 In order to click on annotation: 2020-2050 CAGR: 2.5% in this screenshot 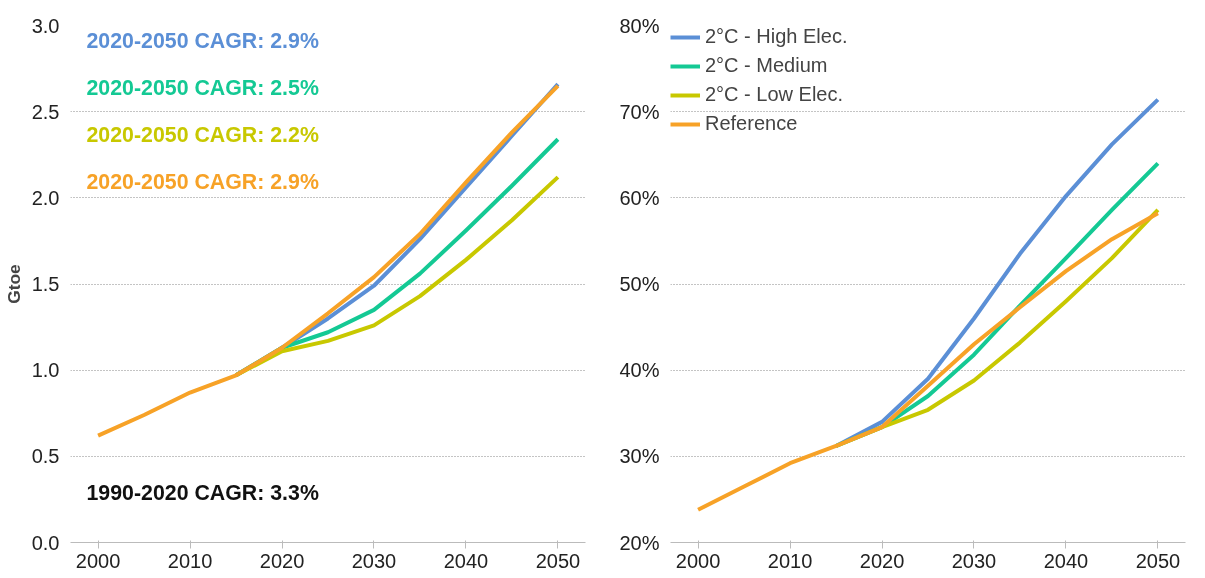, I will do `click(202, 87)`.